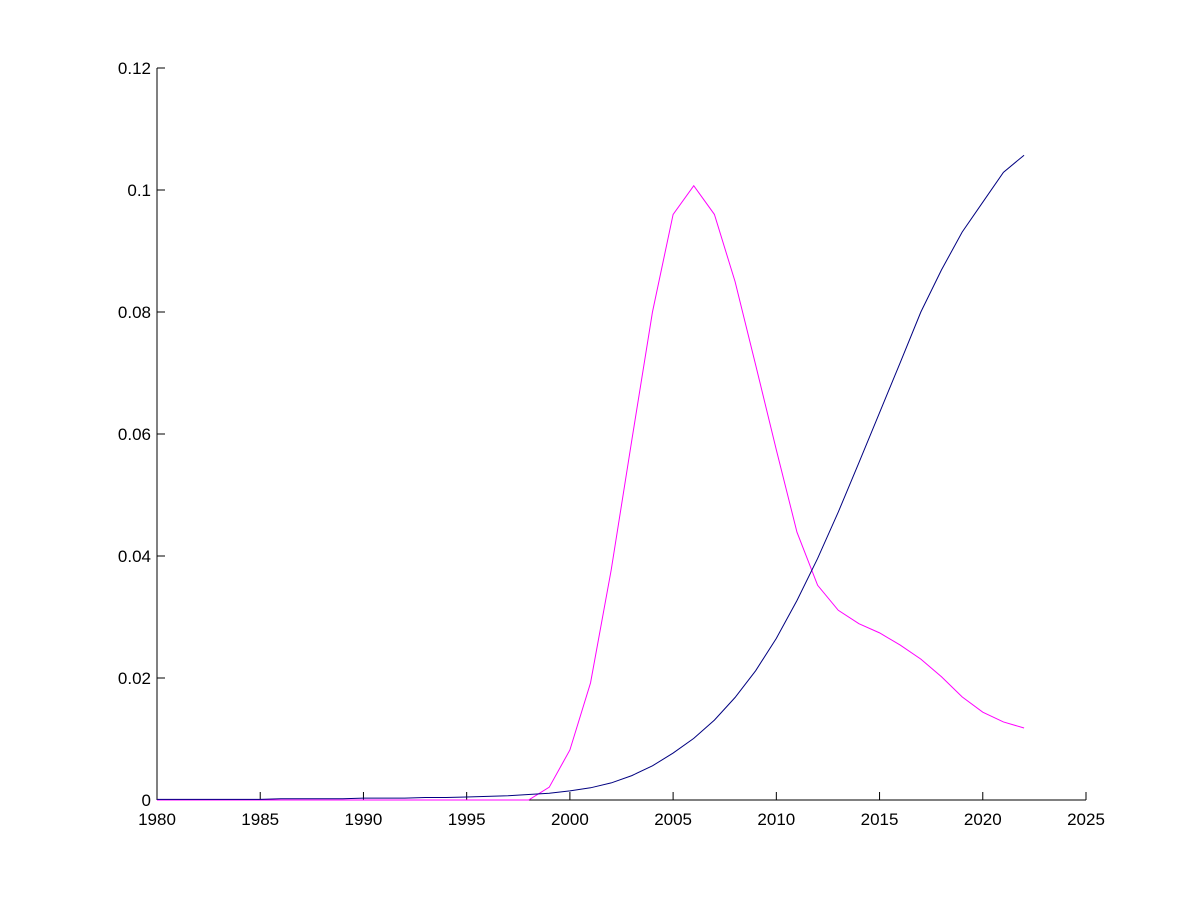  Describe the element at coordinates (570, 819) in the screenshot. I see `x-tick-label: 2000` at that location.